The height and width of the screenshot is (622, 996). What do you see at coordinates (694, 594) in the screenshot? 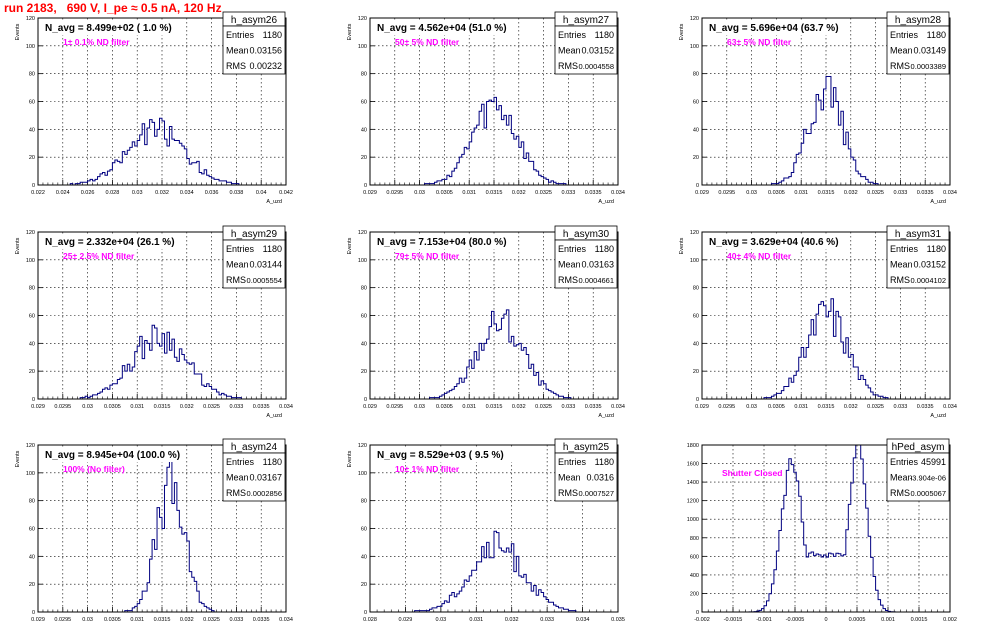
I see `y-tick-label: 200` at bounding box center [694, 594].